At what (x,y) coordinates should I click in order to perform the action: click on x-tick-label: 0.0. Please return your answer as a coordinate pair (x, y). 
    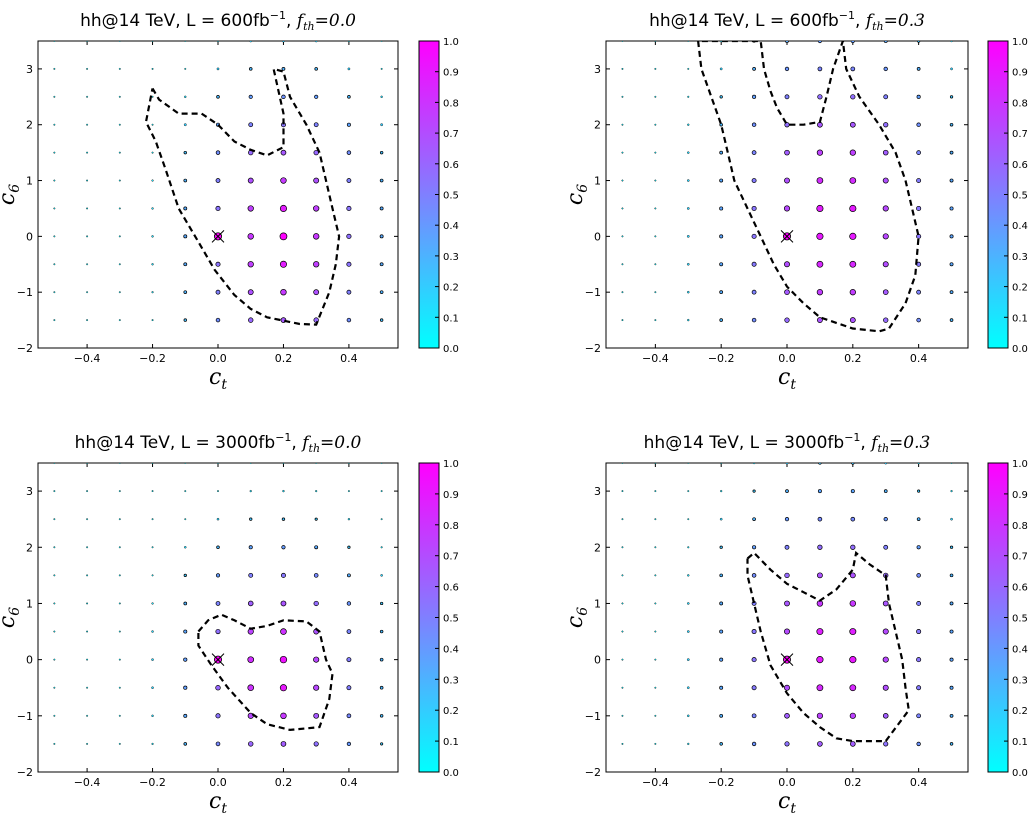
    Looking at the image, I should click on (218, 782).